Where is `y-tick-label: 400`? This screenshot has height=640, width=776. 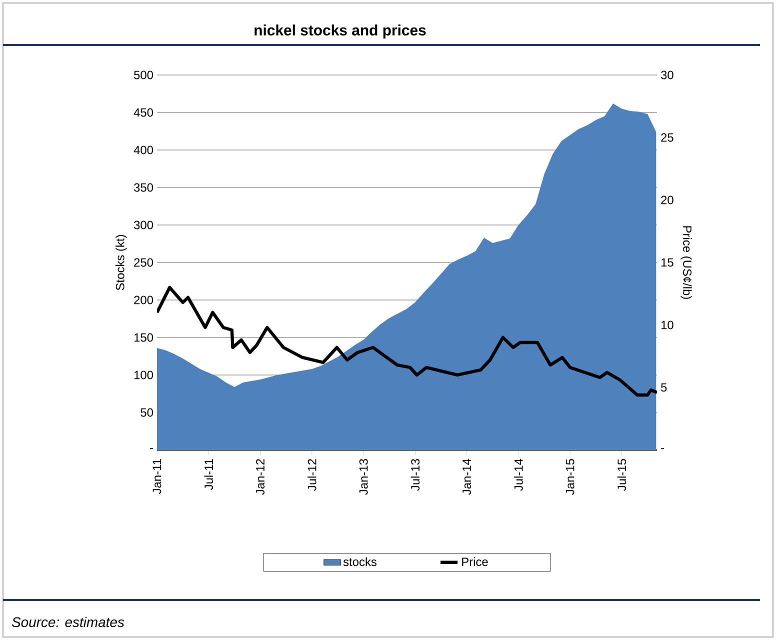
y-tick-label: 400 is located at coordinates (144, 150).